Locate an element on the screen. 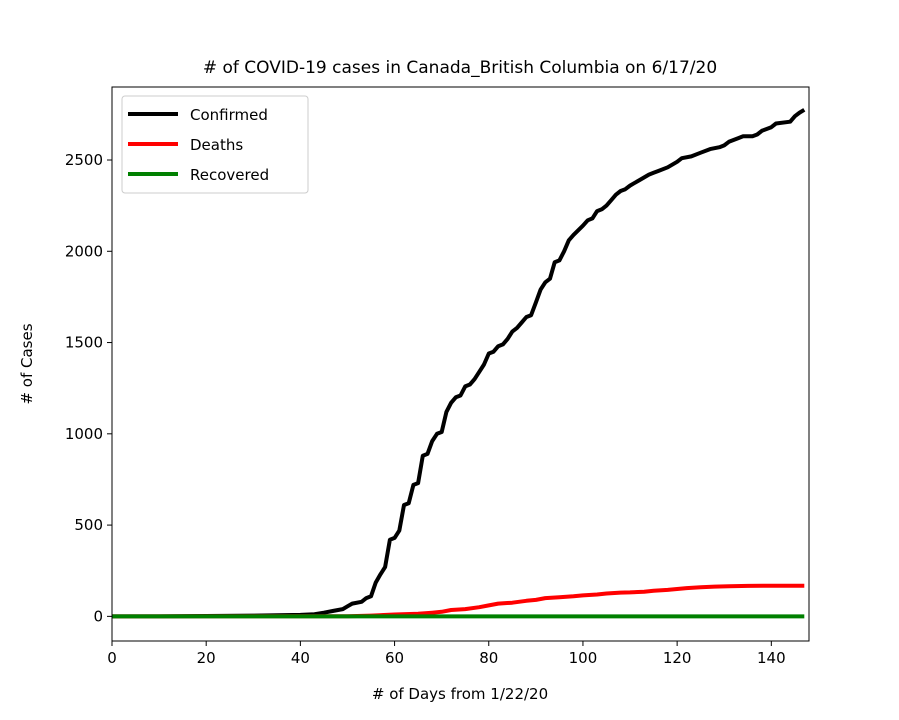 The height and width of the screenshot is (720, 899). x-axis: 0 20 40 60 80 100 120 140 is located at coordinates (446, 654).